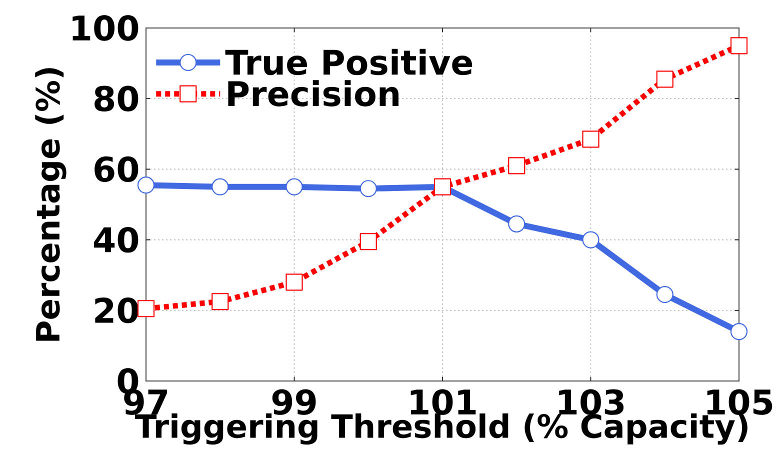 The image size is (779, 462). Describe the element at coordinates (443, 402) in the screenshot. I see `x-tick-label: 101` at that location.